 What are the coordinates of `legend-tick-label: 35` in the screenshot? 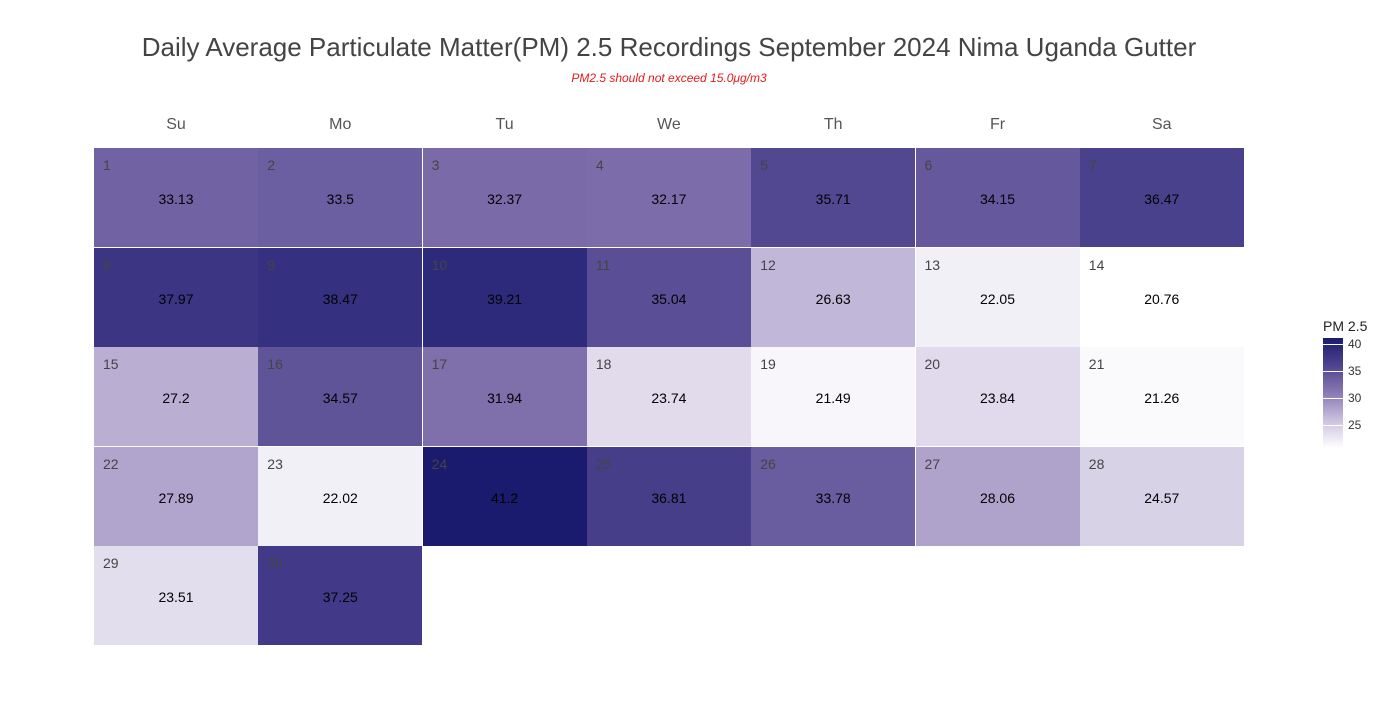 It's located at (1355, 371).